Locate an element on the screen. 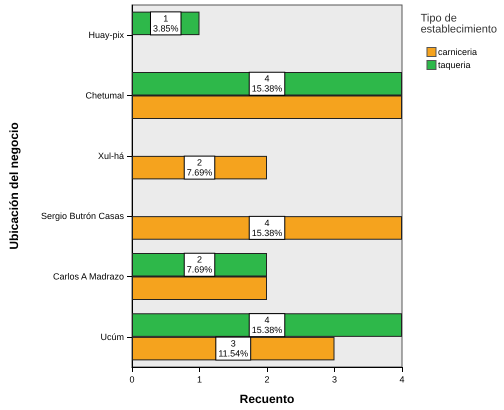 The width and height of the screenshot is (504, 410). x-tick-label: 3 is located at coordinates (335, 379).